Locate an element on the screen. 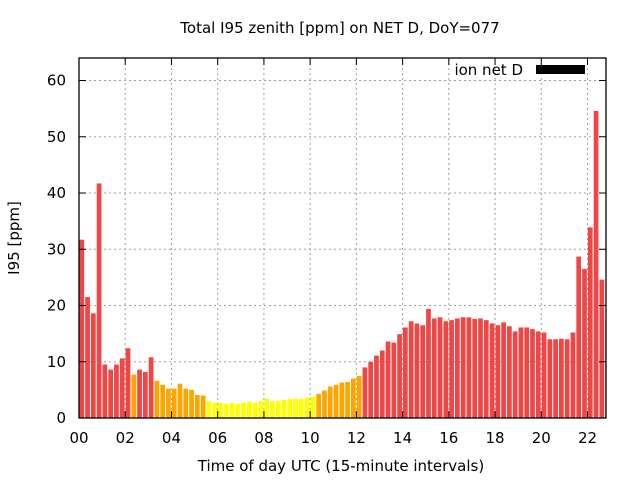  x-tick-label: 16 is located at coordinates (448, 438).